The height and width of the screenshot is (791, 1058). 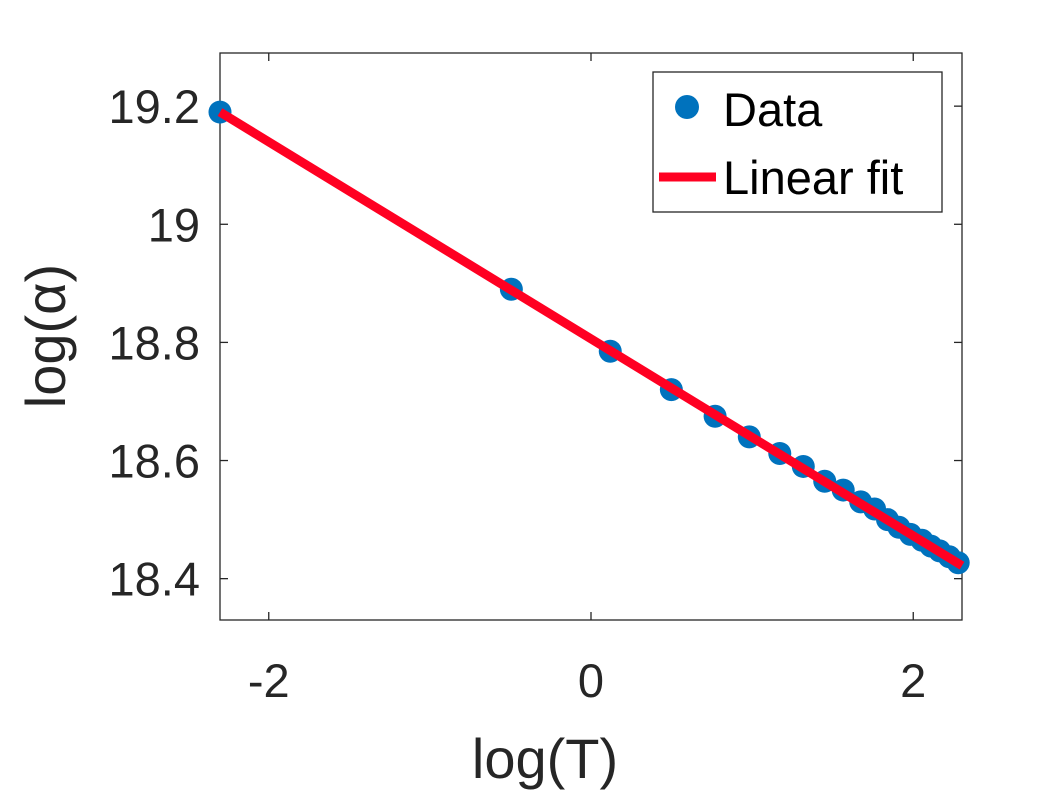 I want to click on y-tick-label: 19.2, so click(x=154, y=106).